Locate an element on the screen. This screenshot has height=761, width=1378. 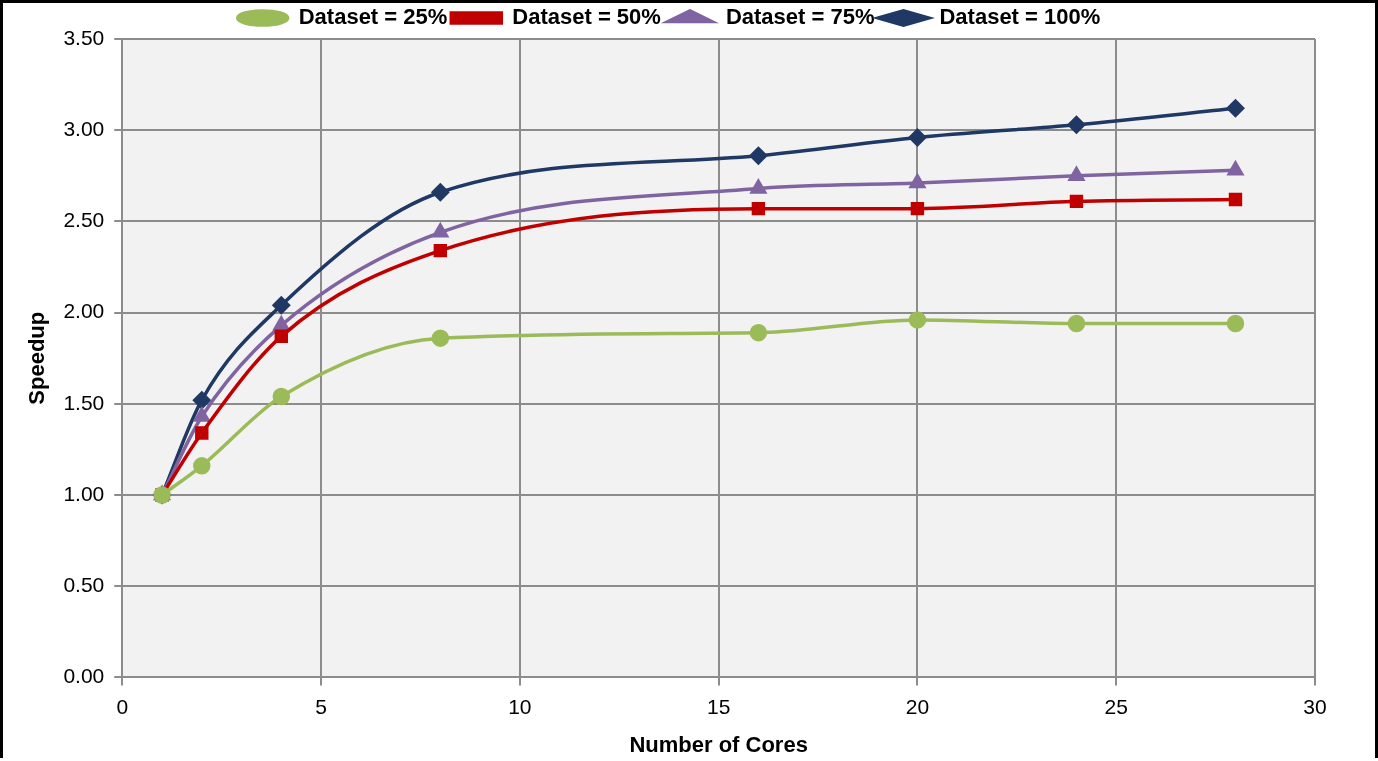
x-tick-label: 0 is located at coordinates (122, 706).